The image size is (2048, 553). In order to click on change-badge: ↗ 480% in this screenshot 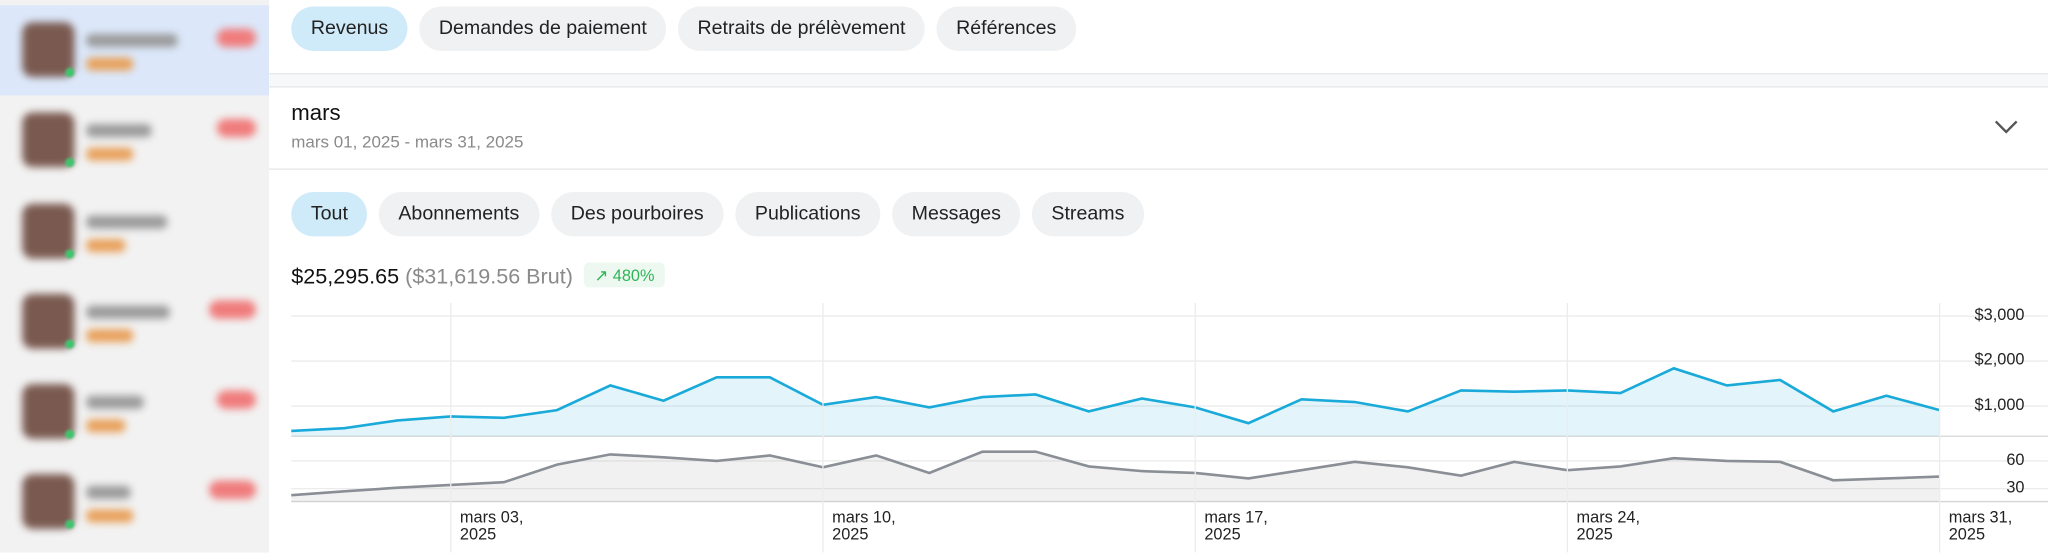, I will do `click(624, 275)`.